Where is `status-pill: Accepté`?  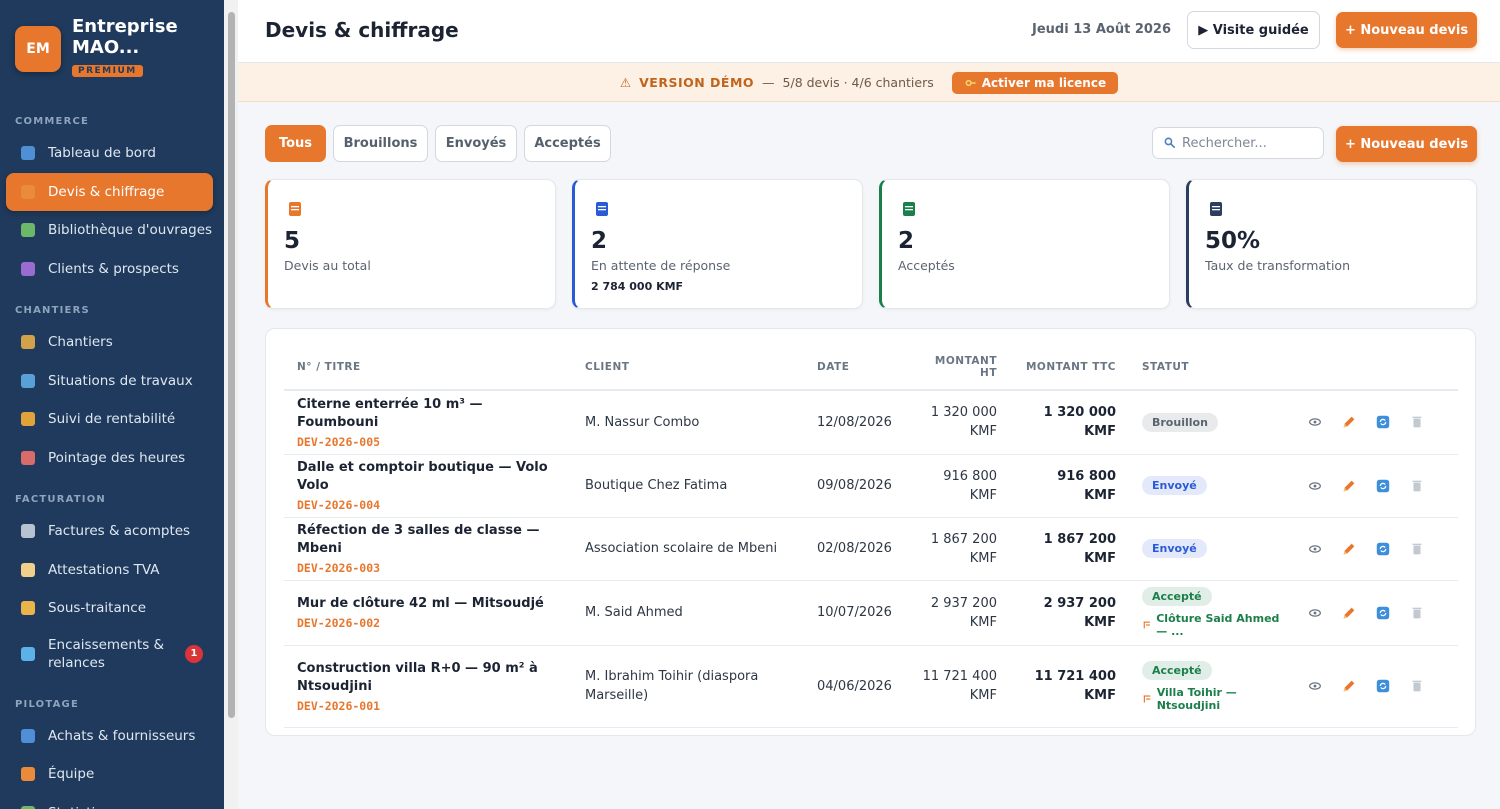 status-pill: Accepté is located at coordinates (1177, 670).